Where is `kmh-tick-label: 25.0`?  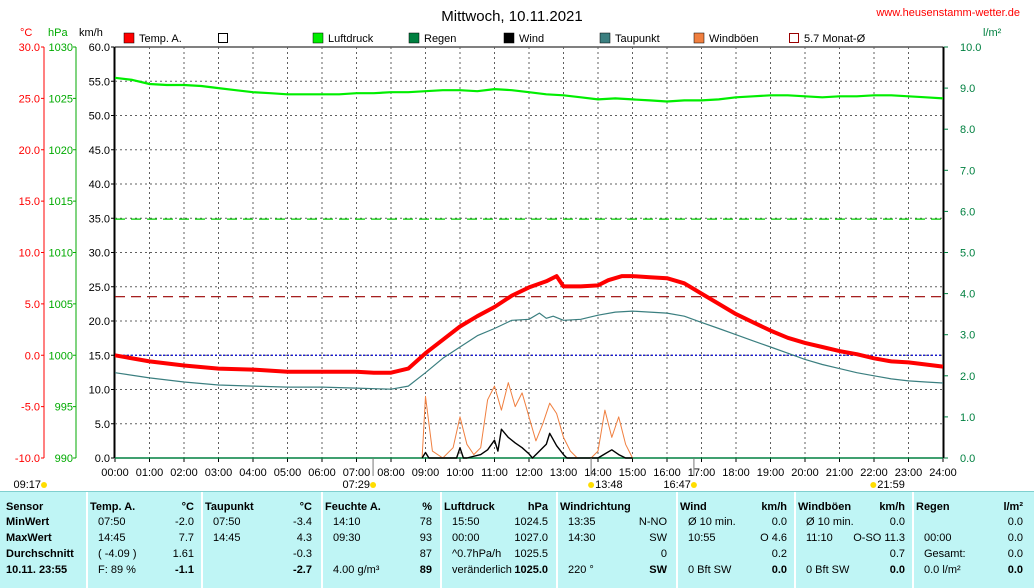
kmh-tick-label: 25.0 is located at coordinates (99, 288).